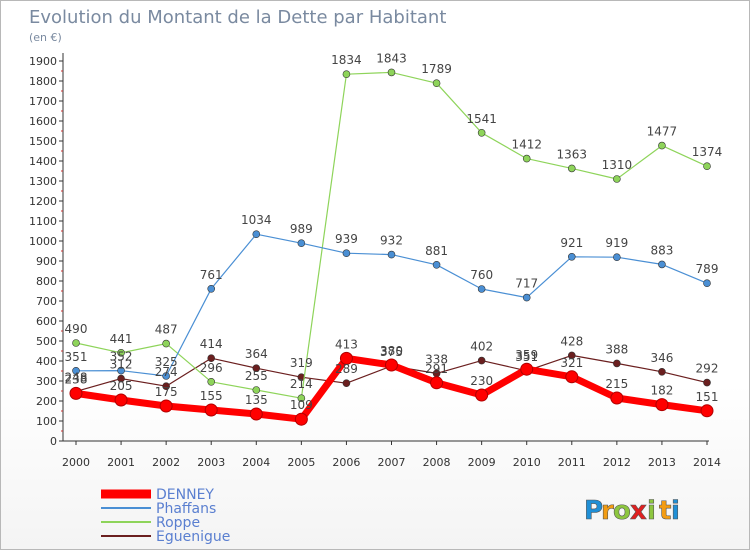 The image size is (750, 551). I want to click on data-label-phaffans: 1034, so click(256, 220).